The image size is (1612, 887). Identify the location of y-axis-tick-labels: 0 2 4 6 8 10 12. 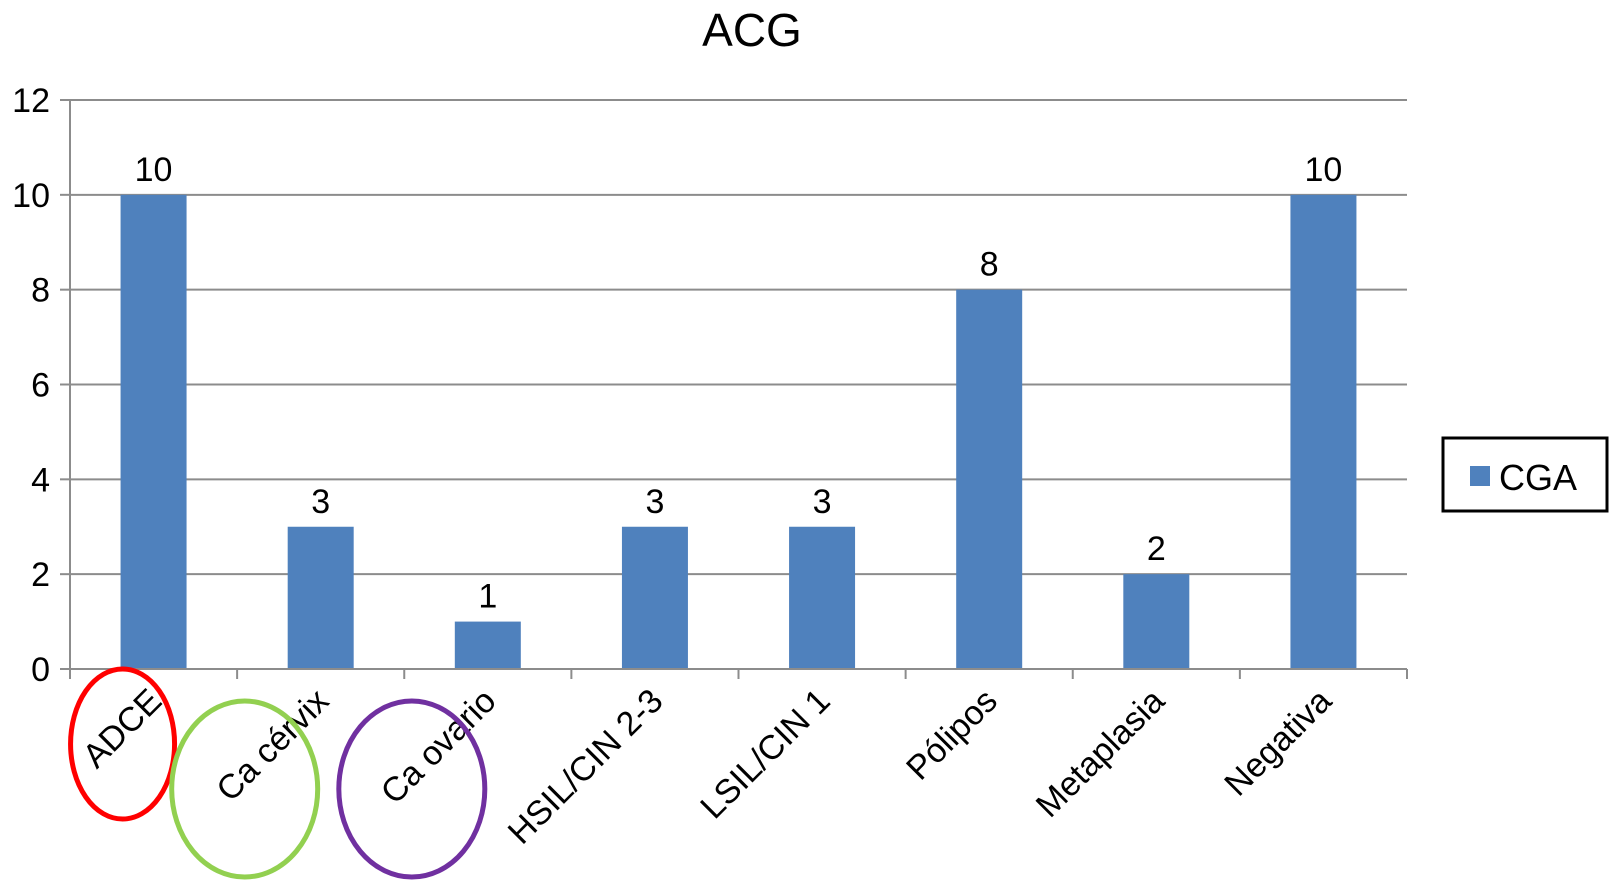
(31, 385).